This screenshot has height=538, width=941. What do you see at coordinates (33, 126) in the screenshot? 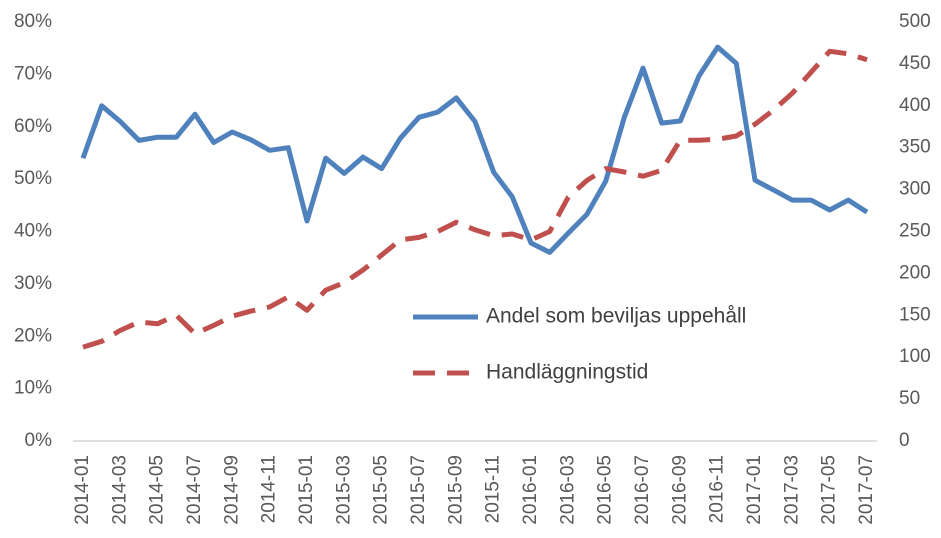
I see `y-tick-label: 60%` at bounding box center [33, 126].